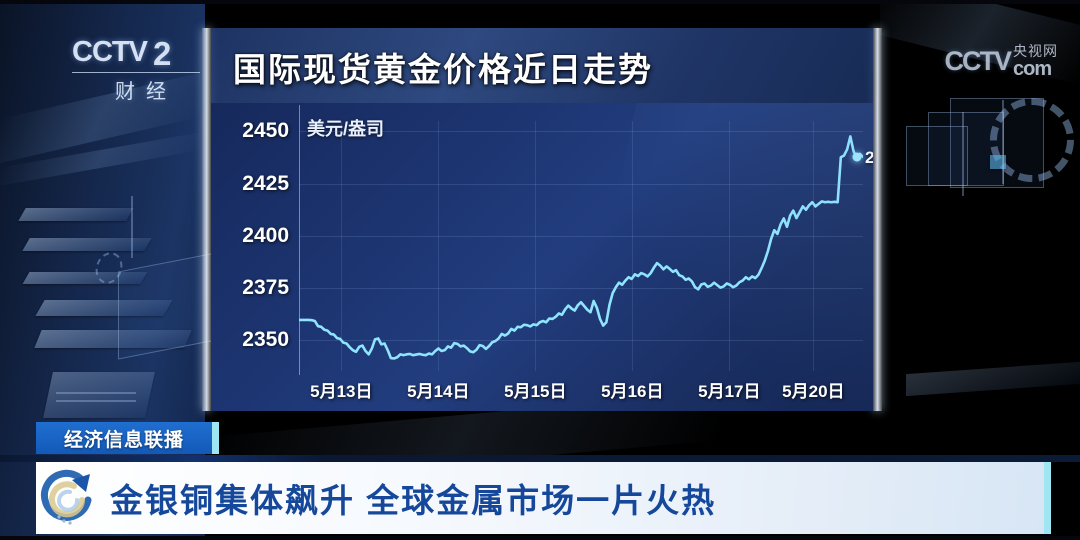 The height and width of the screenshot is (540, 1080). Describe the element at coordinates (254, 257) in the screenshot. I see `y-axis-labels: 2450 2425 2400 2375 2350` at that location.